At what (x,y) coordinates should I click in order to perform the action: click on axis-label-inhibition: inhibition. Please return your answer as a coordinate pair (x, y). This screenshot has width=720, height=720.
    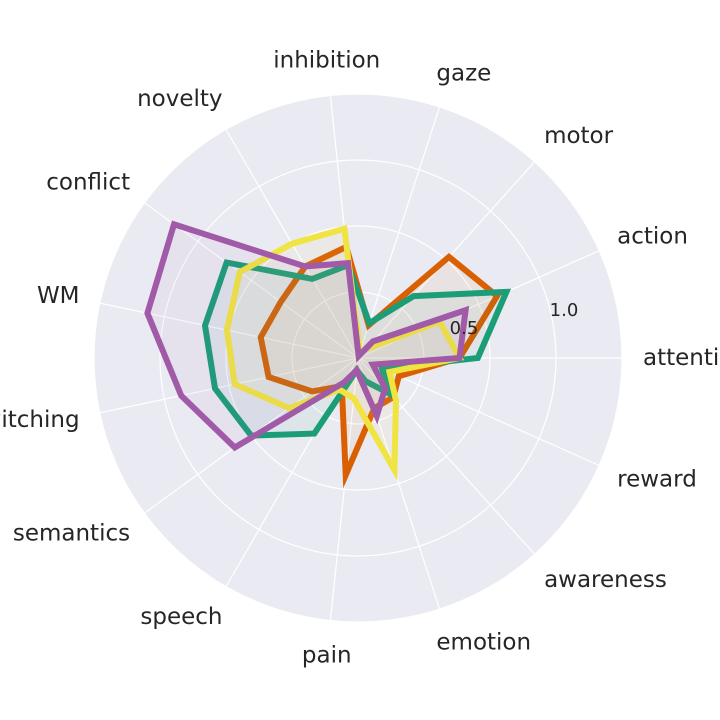
    Looking at the image, I should click on (326, 61).